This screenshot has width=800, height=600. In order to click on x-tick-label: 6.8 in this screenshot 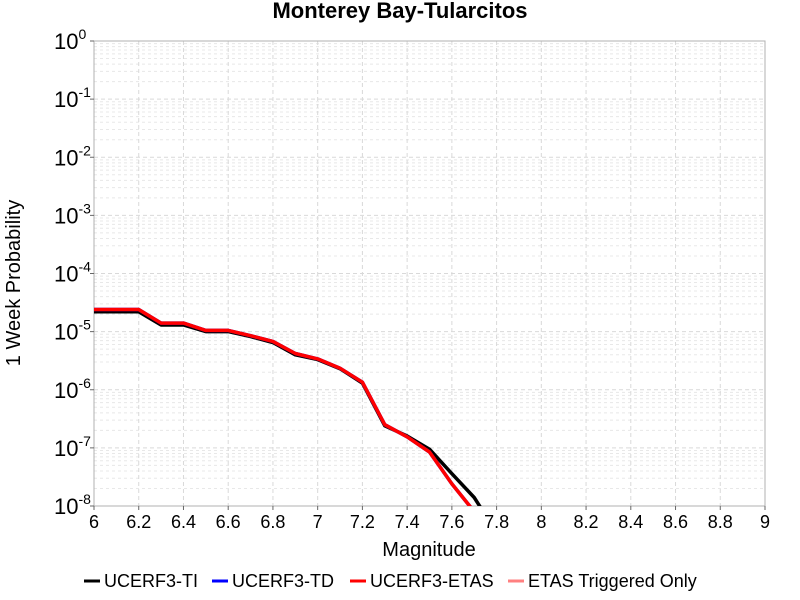, I will do `click(272, 522)`.